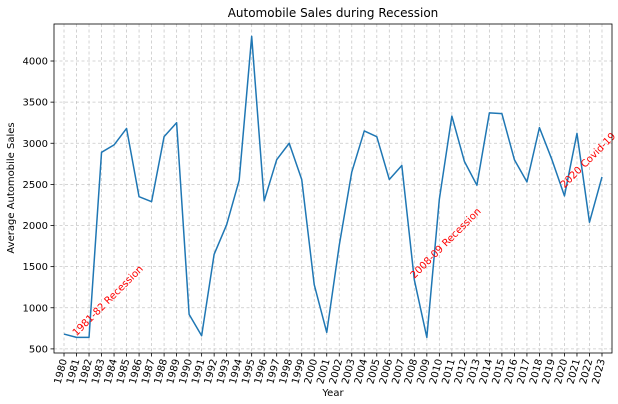 The image size is (618, 404). I want to click on y-axis-label: Average Automobile Sales, so click(11, 187).